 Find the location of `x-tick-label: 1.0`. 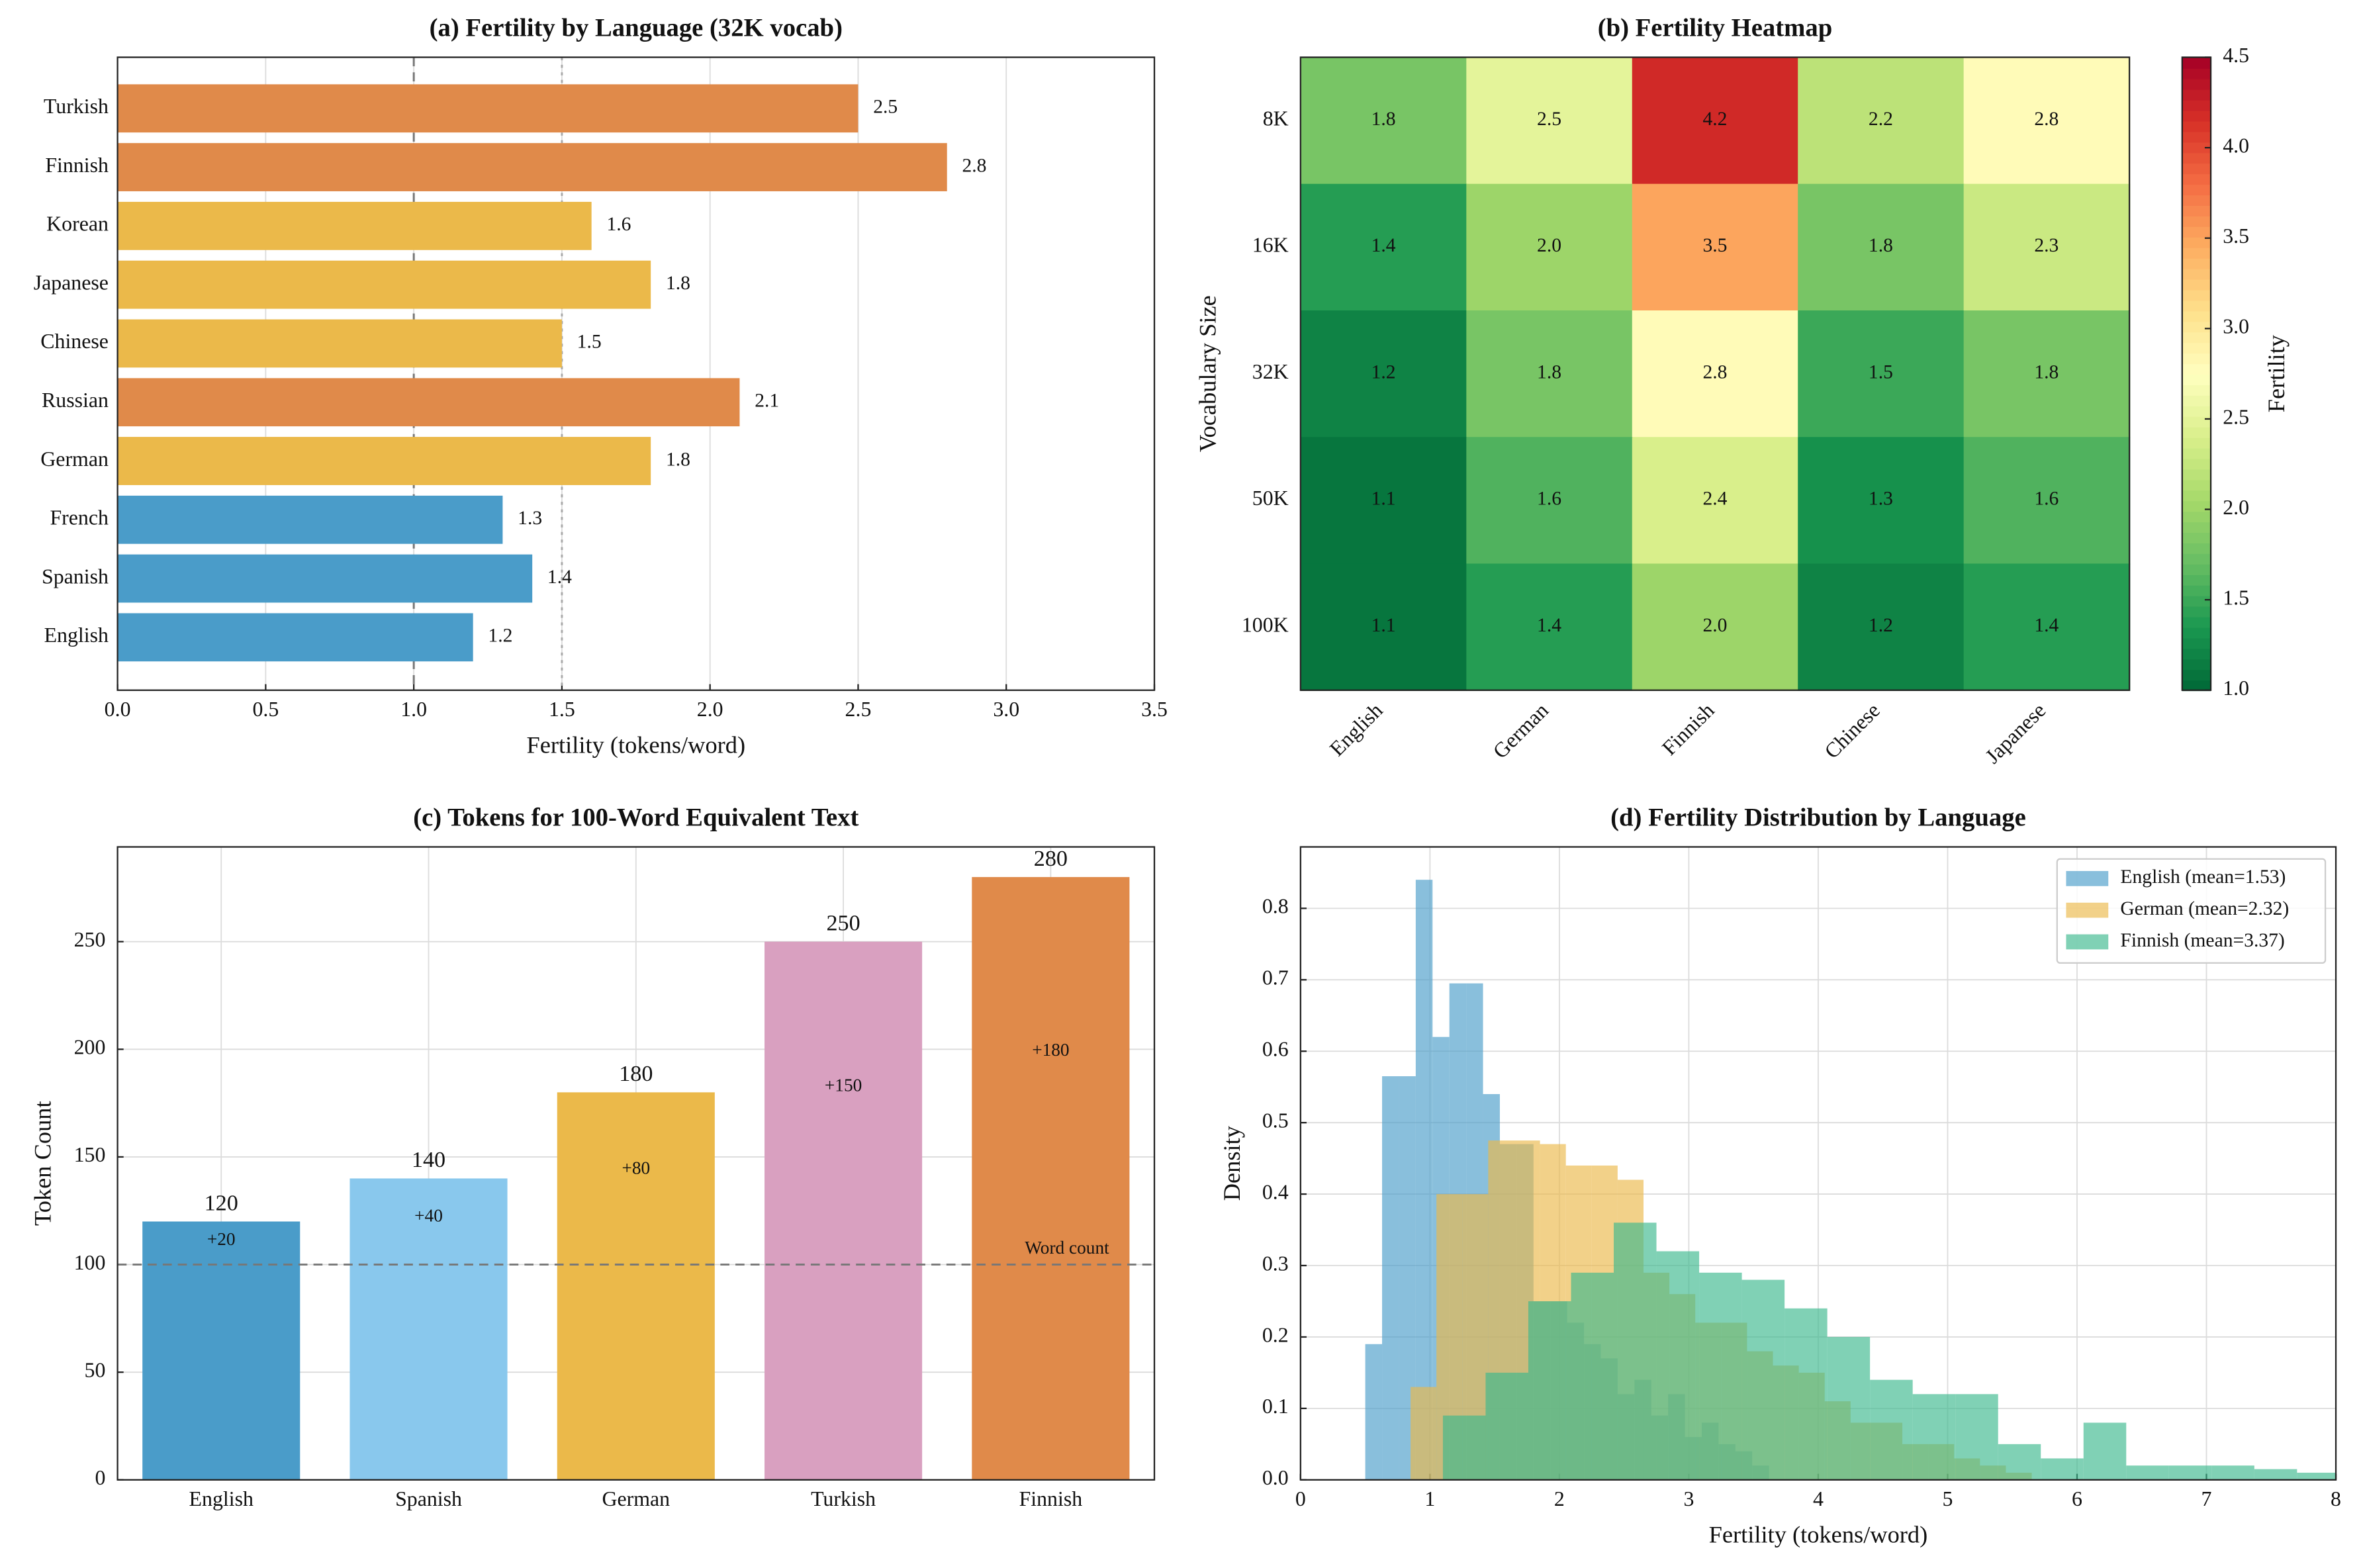

x-tick-label: 1.0 is located at coordinates (413, 709).